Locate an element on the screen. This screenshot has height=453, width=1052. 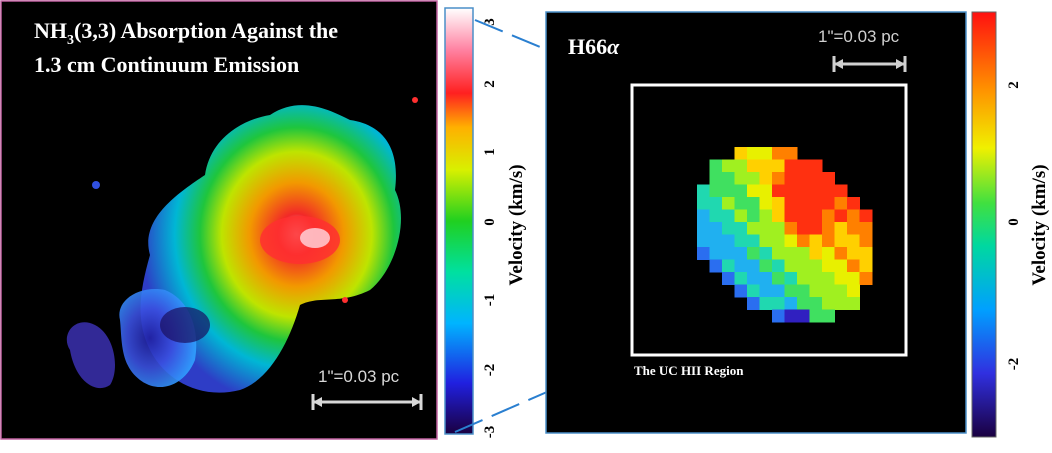
left-tick-2: 2 is located at coordinates (490, 84).